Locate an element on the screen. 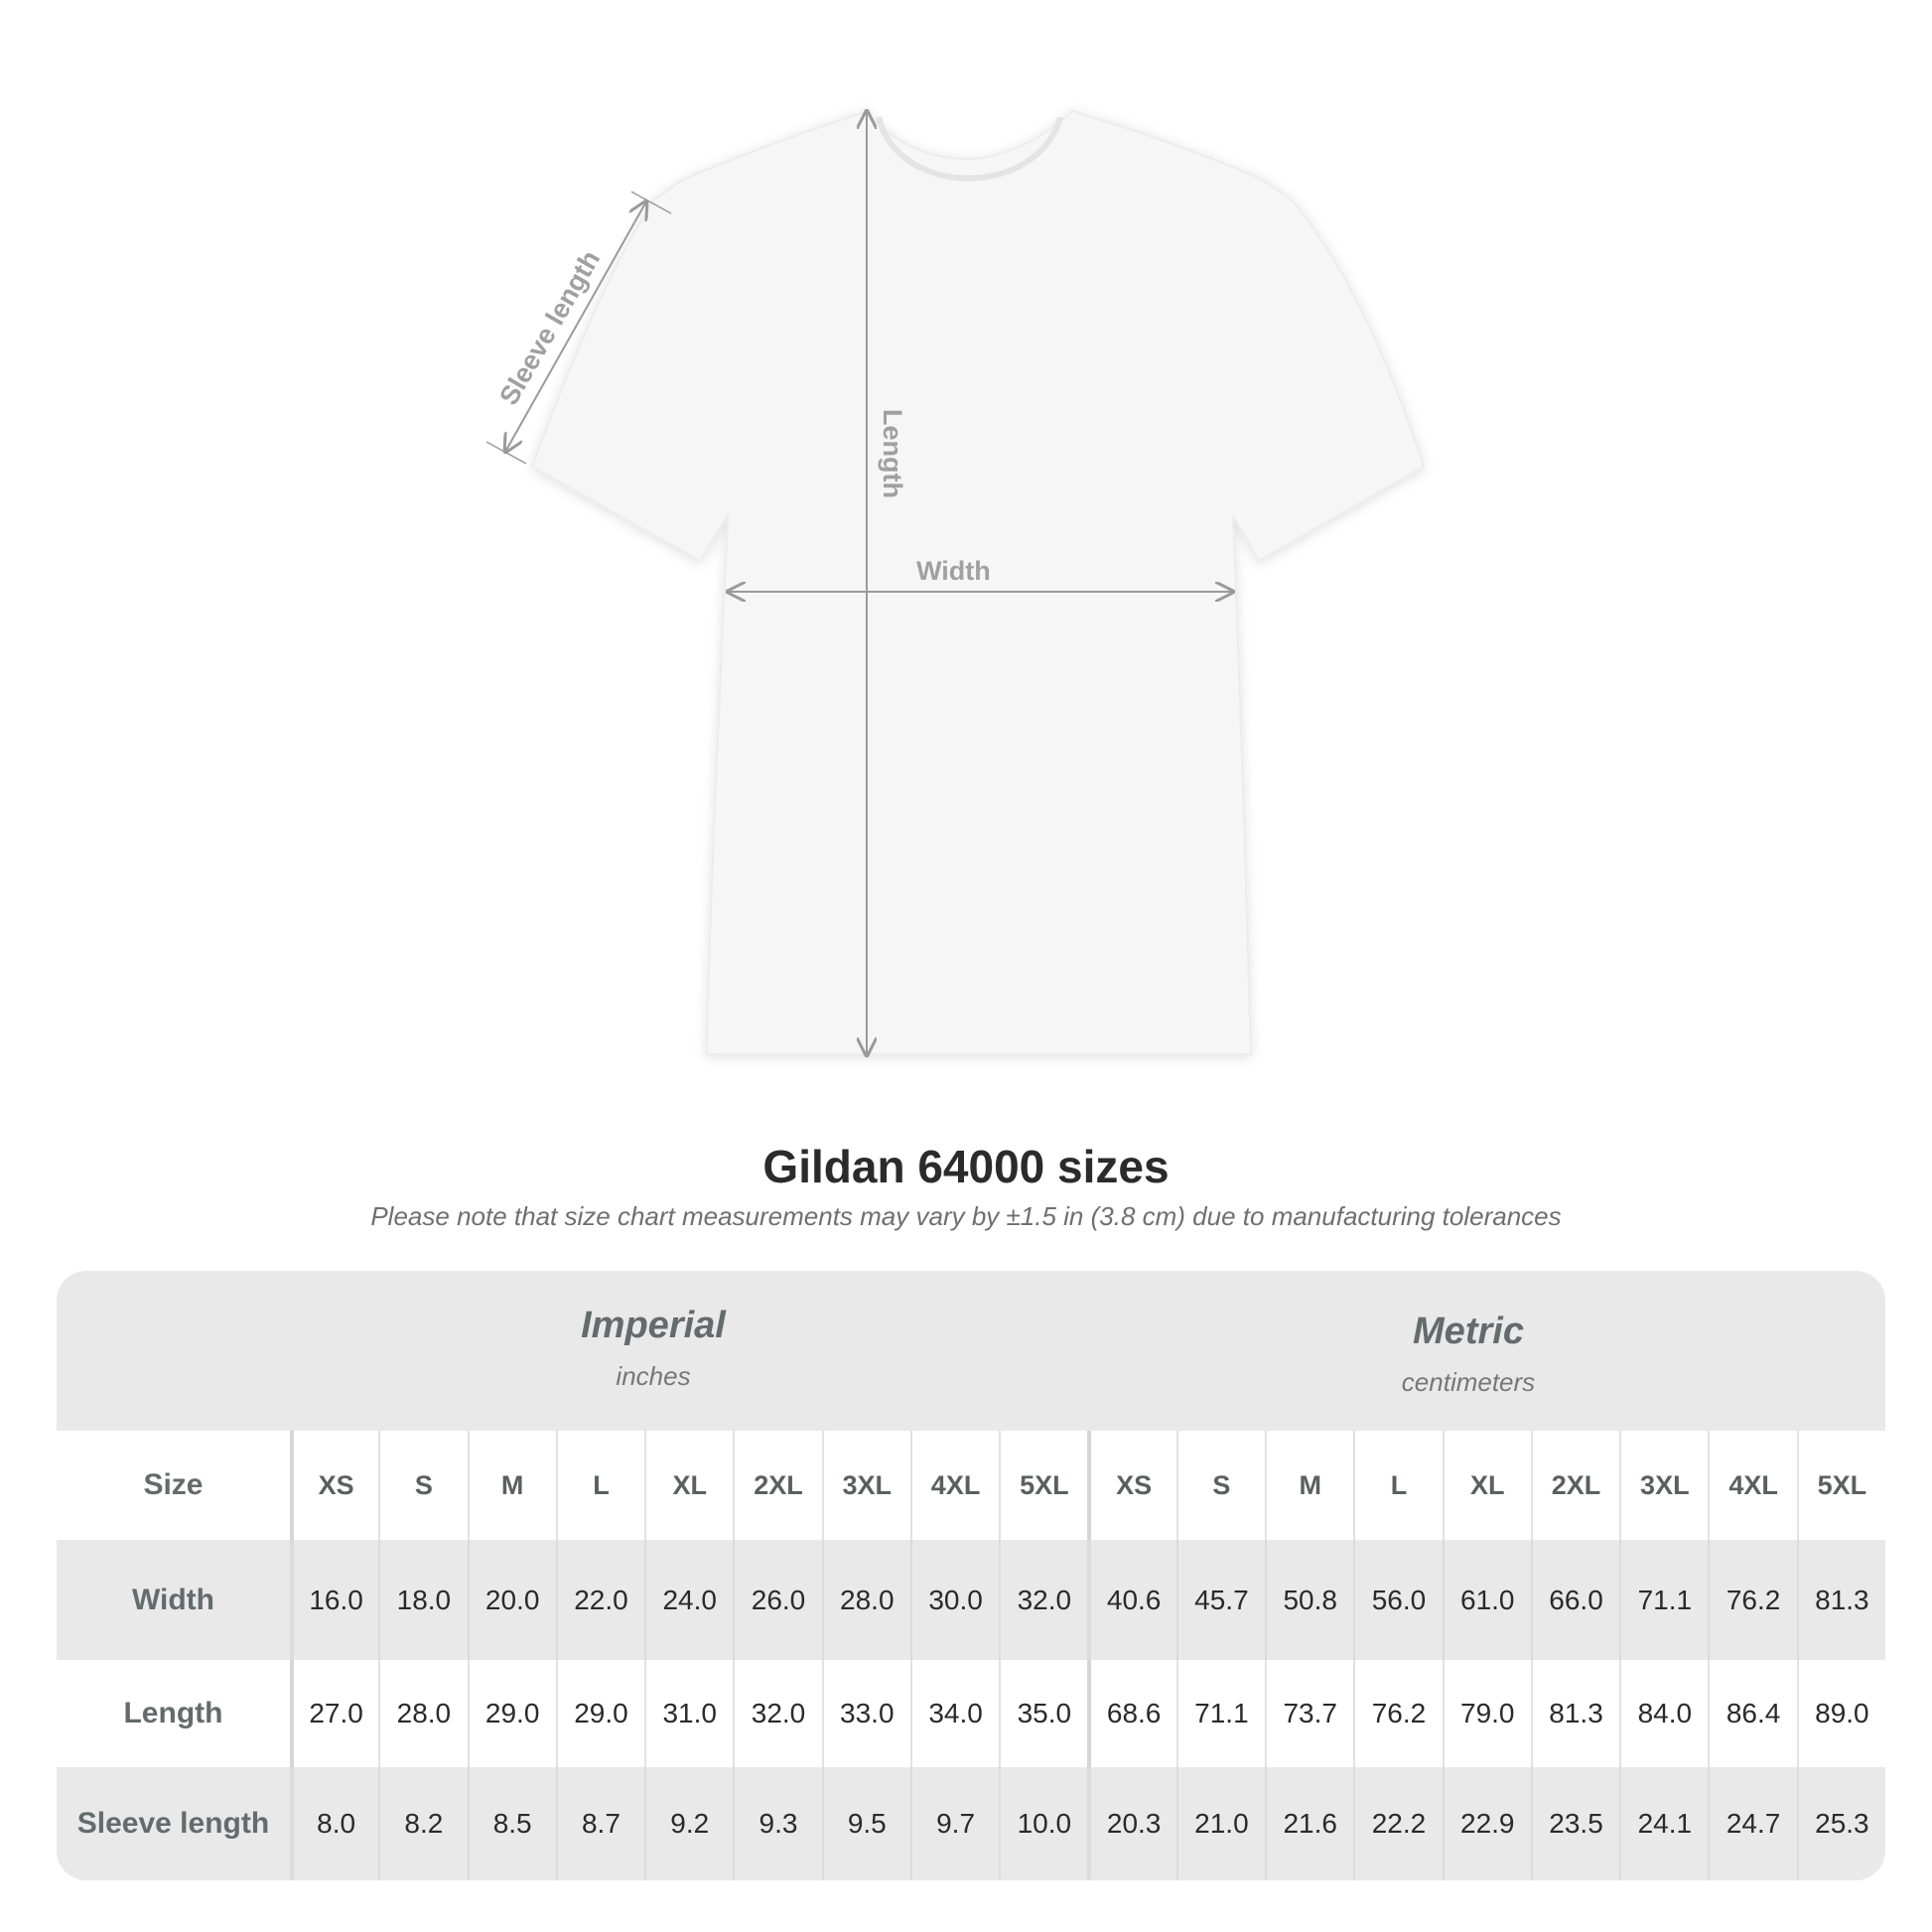 The image size is (1932, 1932). sleeve-arrow is located at coordinates (576, 327).